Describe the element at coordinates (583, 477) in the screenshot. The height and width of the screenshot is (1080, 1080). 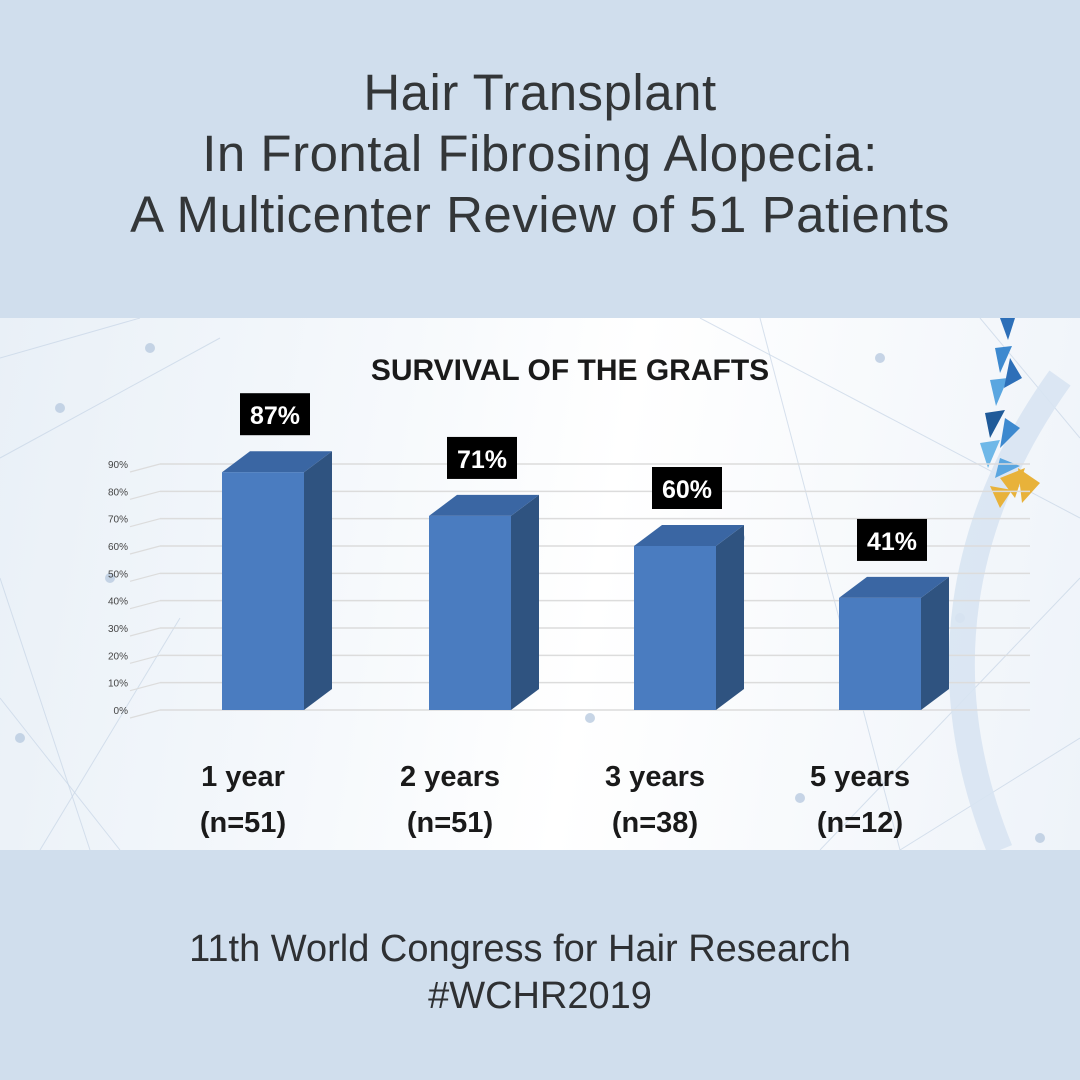
I see `value-labels: 87% 71% 60% 41%` at that location.